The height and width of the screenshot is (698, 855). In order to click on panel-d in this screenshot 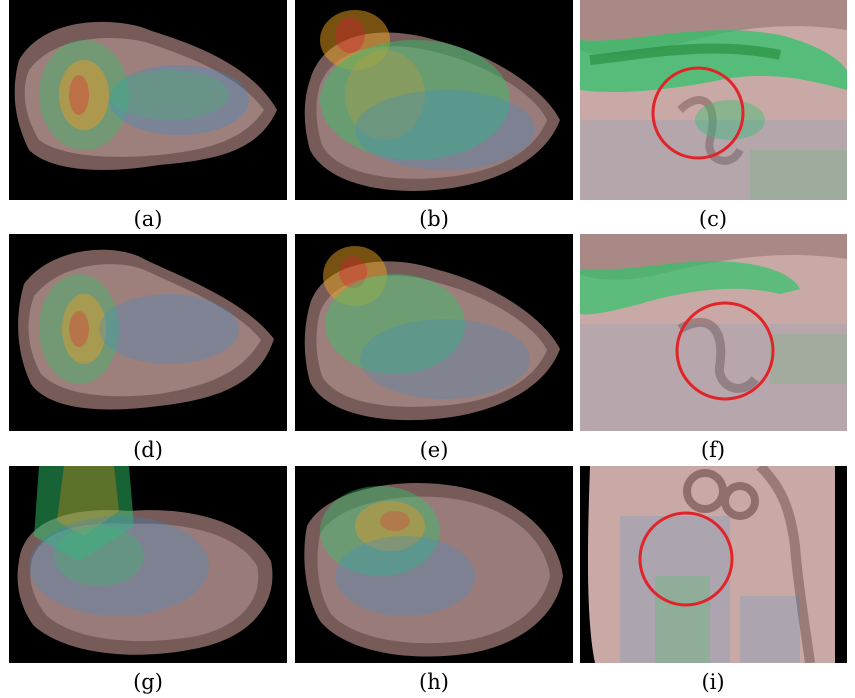, I will do `click(148, 332)`.